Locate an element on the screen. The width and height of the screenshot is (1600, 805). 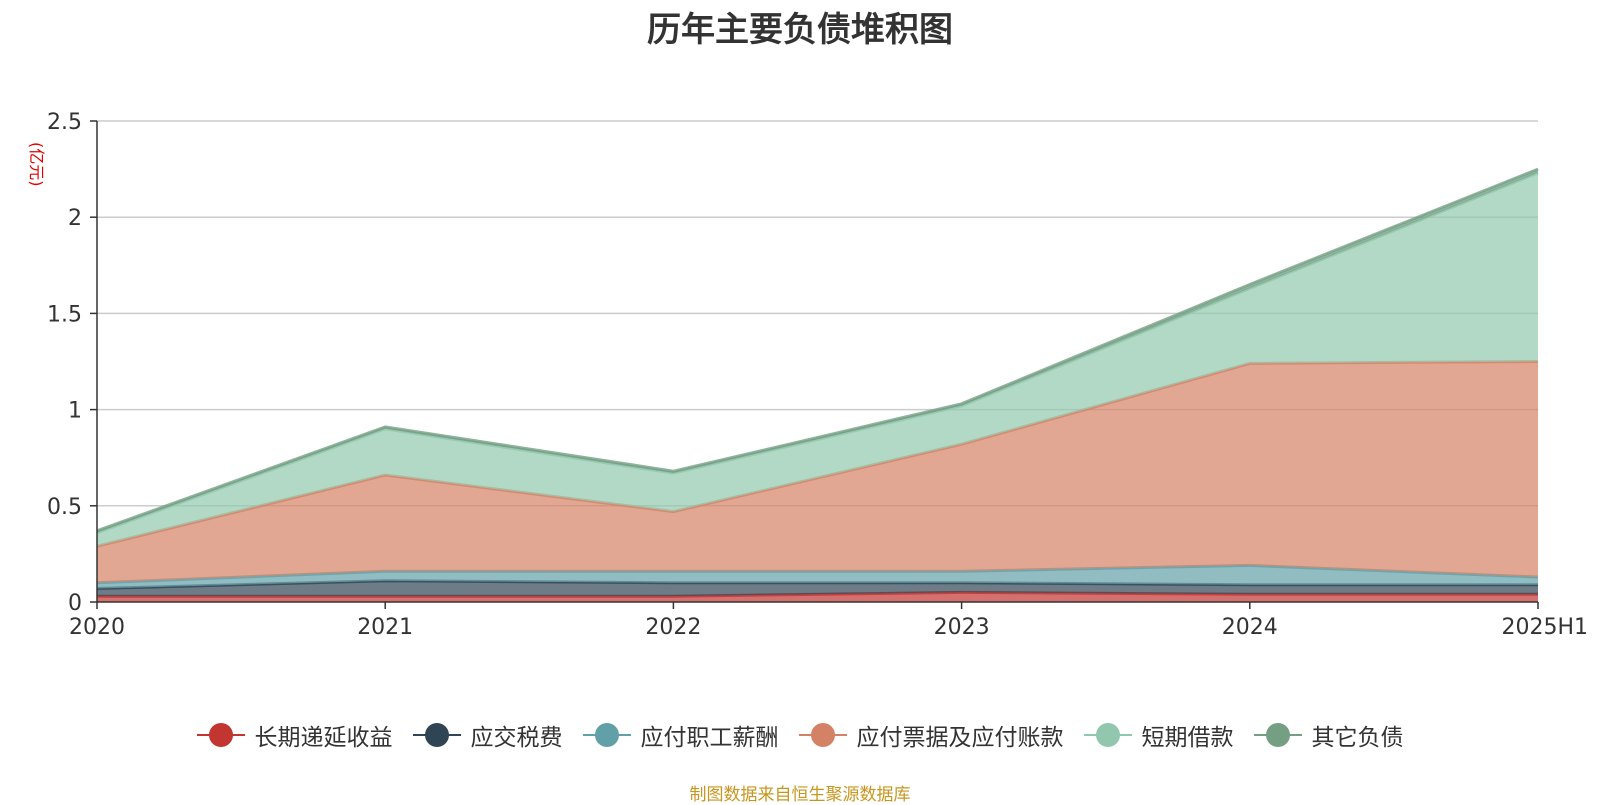
y-tick-label-4: 2 is located at coordinates (75, 218).